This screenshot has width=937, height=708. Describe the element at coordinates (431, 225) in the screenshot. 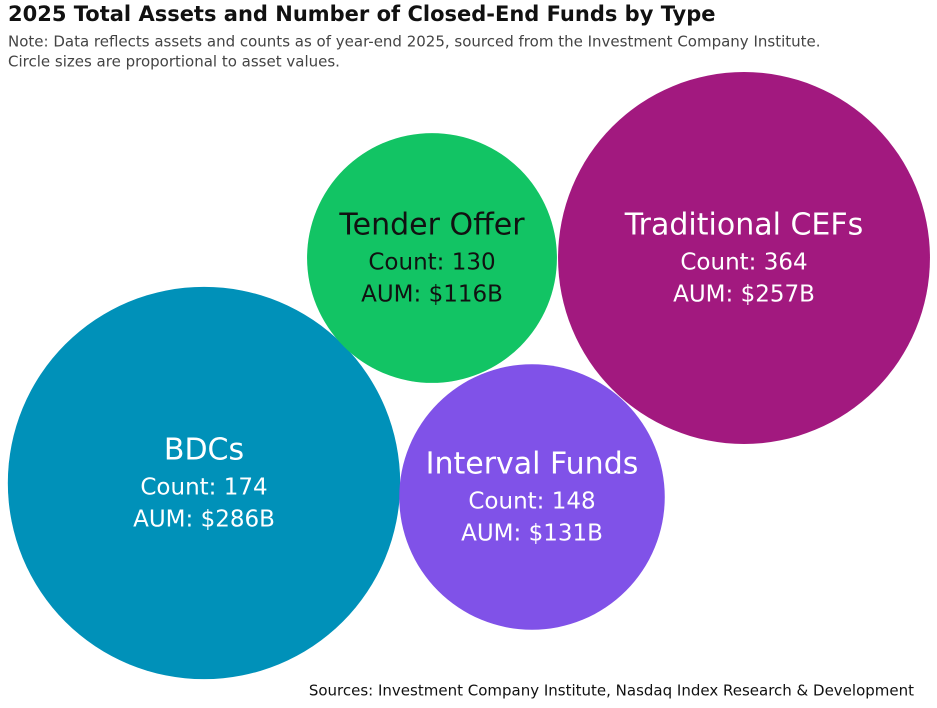

I see `bubble-label: Tender Offer` at that location.